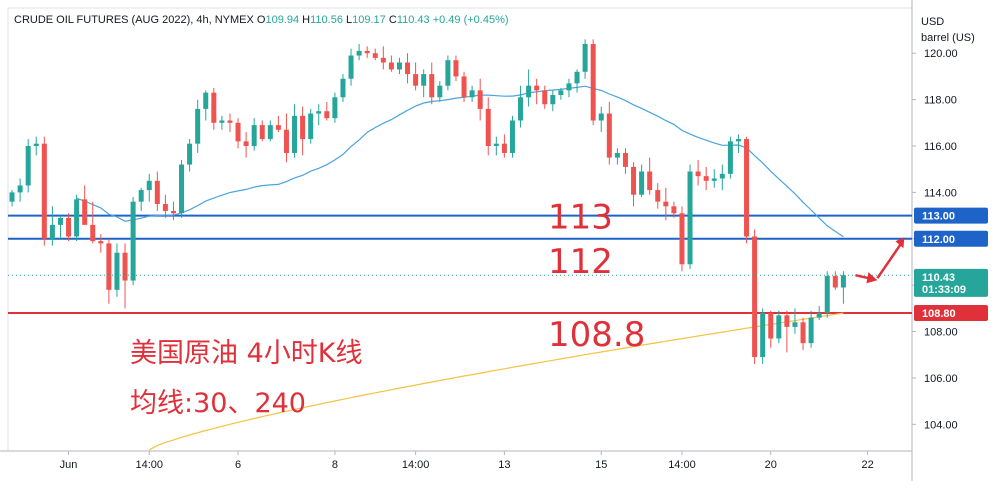  Describe the element at coordinates (601, 465) in the screenshot. I see `x-tick-label: 15` at that location.